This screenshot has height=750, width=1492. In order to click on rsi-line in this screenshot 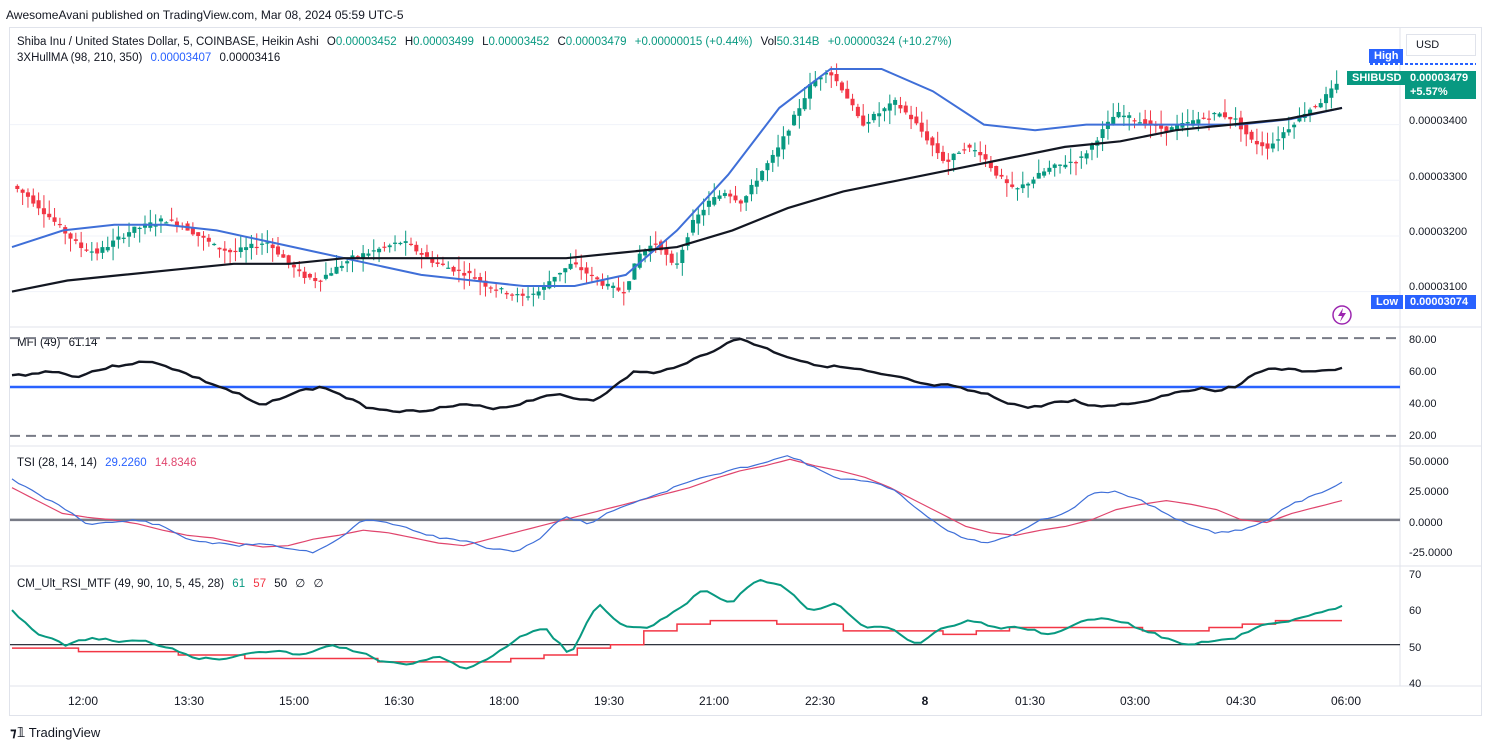, I will do `click(677, 624)`.